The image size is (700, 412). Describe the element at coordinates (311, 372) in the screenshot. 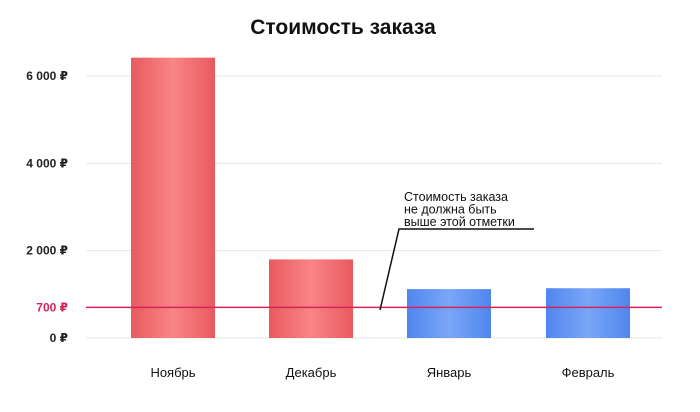

I see `x-tick-label: Декабрь` at that location.